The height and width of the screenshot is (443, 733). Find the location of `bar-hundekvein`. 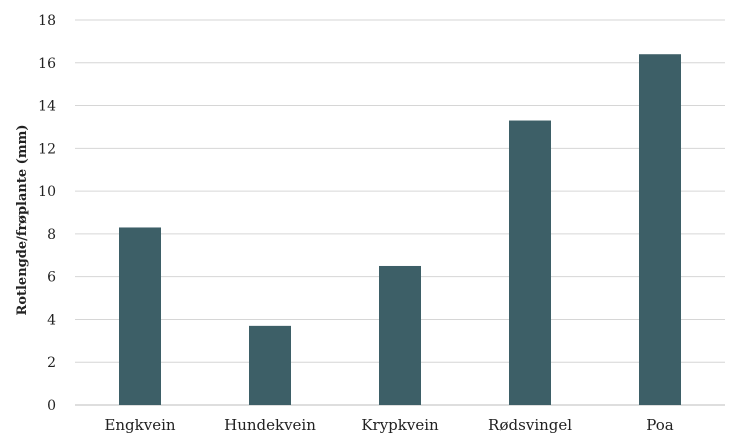

bar-hundekvein is located at coordinates (270, 365).